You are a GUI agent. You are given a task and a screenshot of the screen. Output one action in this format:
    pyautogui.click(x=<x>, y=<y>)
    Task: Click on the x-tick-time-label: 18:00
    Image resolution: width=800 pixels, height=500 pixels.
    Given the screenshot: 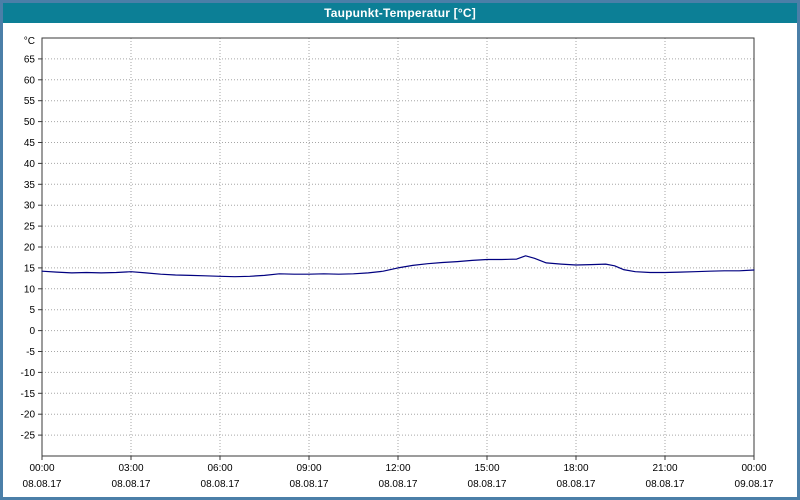 What is the action you would take?
    pyautogui.click(x=575, y=468)
    